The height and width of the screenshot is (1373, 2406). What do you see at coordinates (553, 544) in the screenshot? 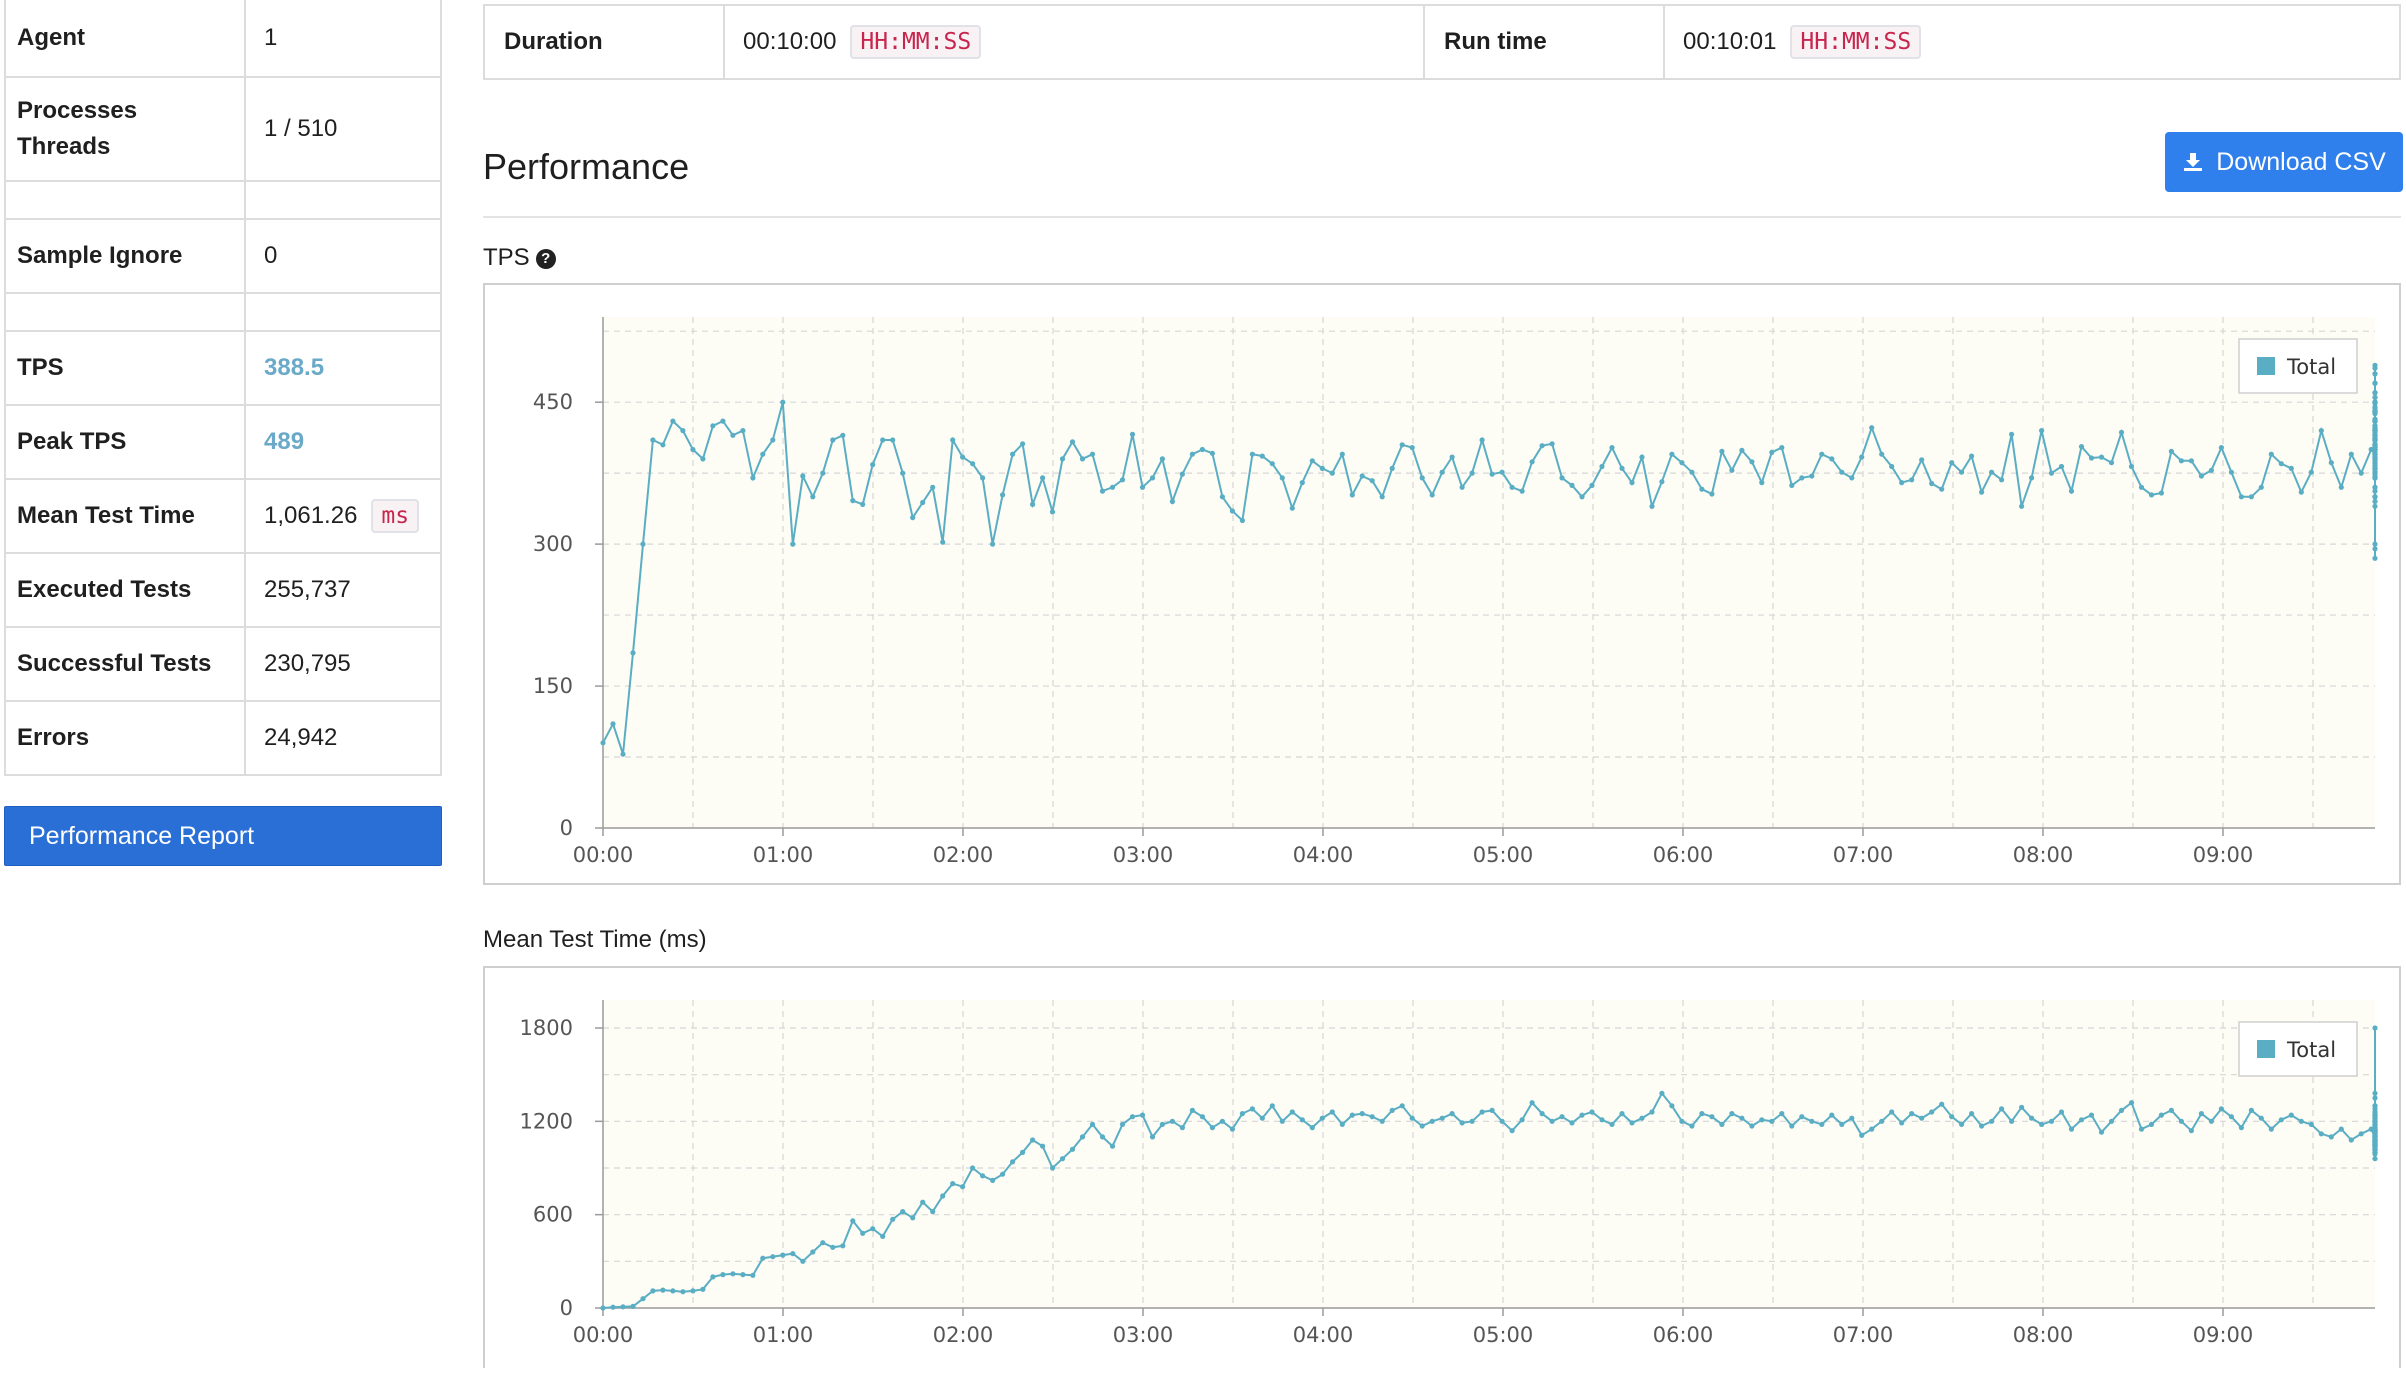
I see `tps-y-tick-label: 300` at bounding box center [553, 544].